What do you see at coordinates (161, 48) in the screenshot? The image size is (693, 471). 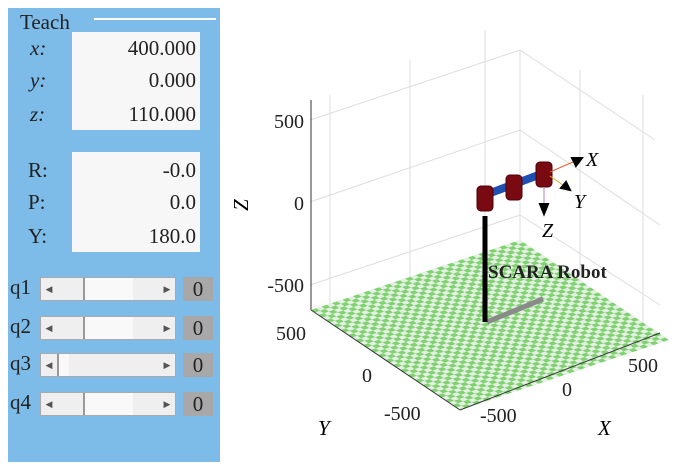 I see `x-value: 400.000` at bounding box center [161, 48].